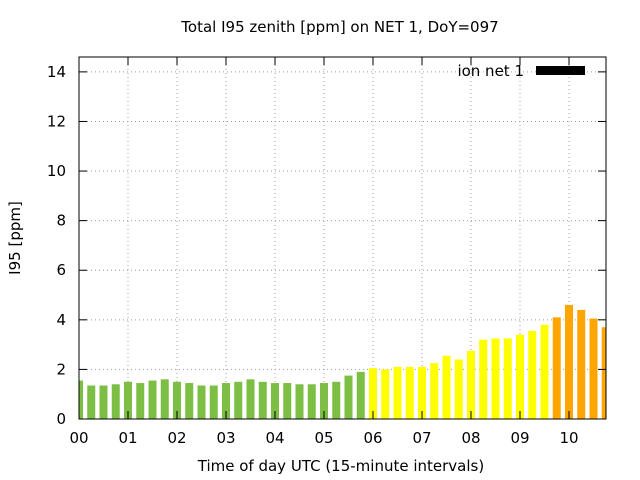 Image resolution: width=640 pixels, height=480 pixels. Describe the element at coordinates (560, 70) in the screenshot. I see `legend-swatch` at that location.